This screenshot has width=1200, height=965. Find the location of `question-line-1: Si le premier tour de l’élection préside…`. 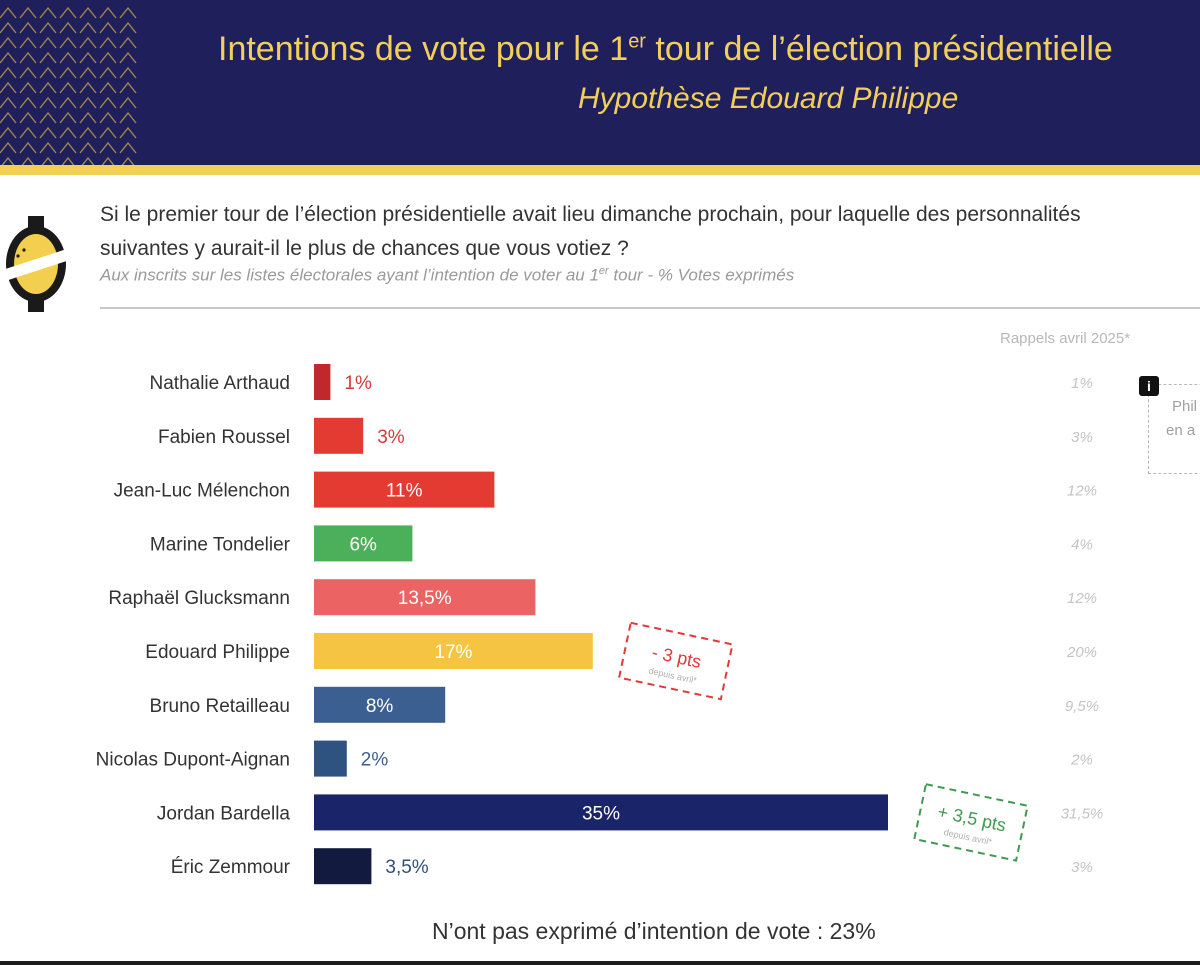

question-line-1: Si le premier tour de l’élection préside… is located at coordinates (590, 214).